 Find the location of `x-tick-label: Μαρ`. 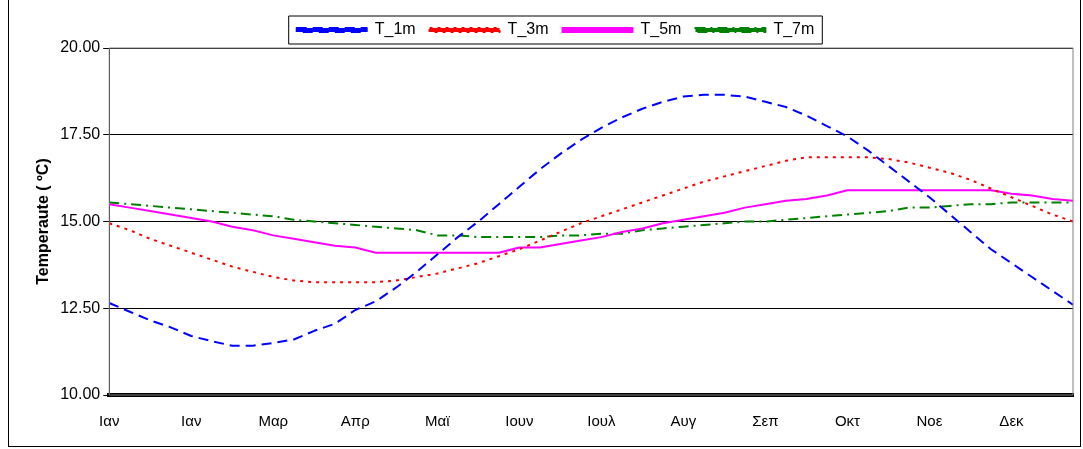

x-tick-label: Μαρ is located at coordinates (273, 421).